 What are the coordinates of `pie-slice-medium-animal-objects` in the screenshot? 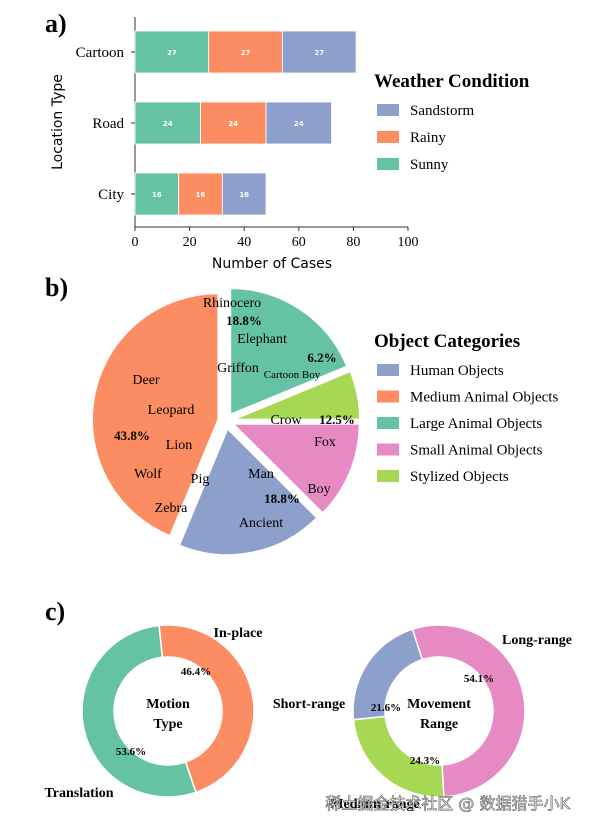 It's located at (155, 414).